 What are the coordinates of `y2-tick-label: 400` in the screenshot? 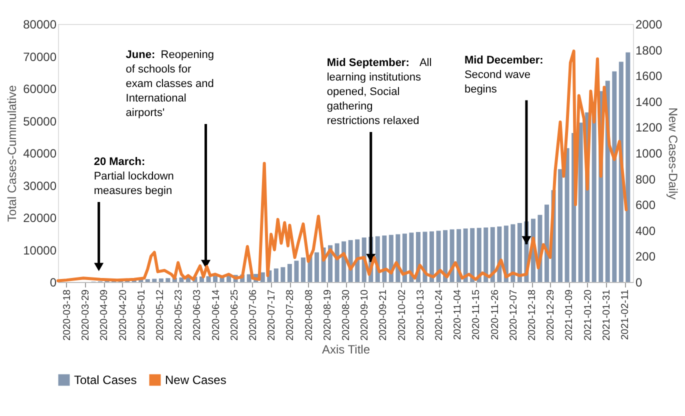 It's located at (646, 231).